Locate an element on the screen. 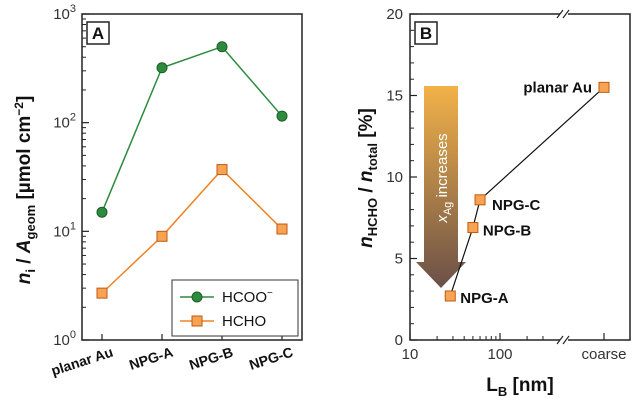  axis-break-top is located at coordinates (563, 14).